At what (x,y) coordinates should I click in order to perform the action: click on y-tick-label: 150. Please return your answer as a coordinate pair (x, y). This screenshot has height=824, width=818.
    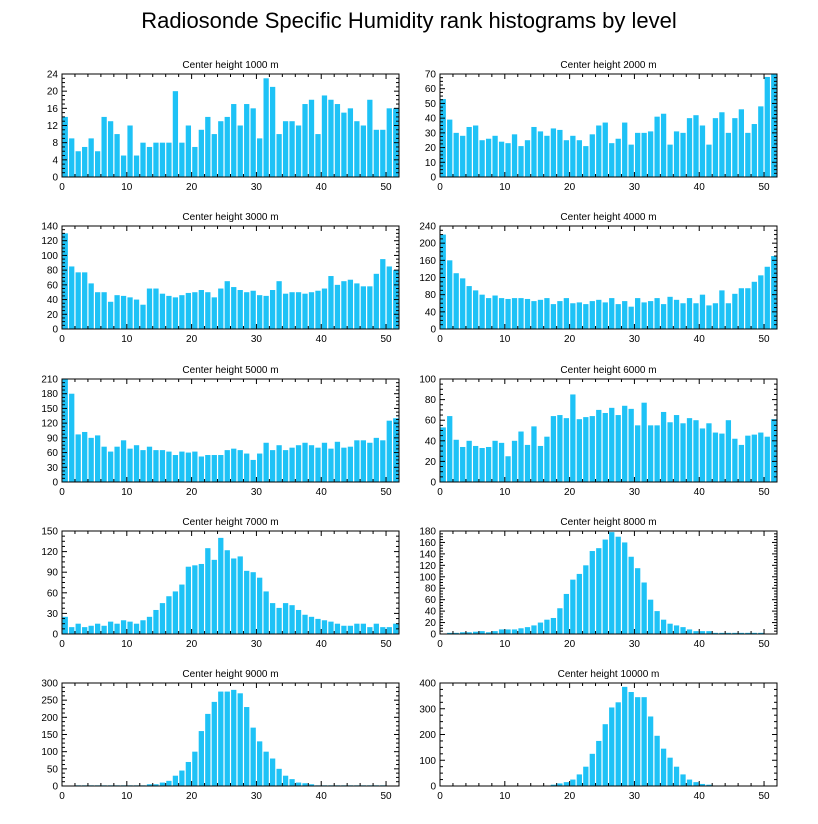
    Looking at the image, I should click on (49, 532).